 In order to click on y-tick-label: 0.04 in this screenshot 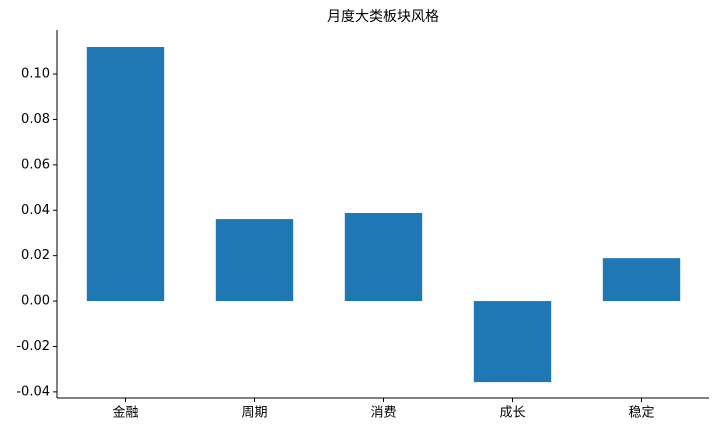, I will do `click(35, 210)`.